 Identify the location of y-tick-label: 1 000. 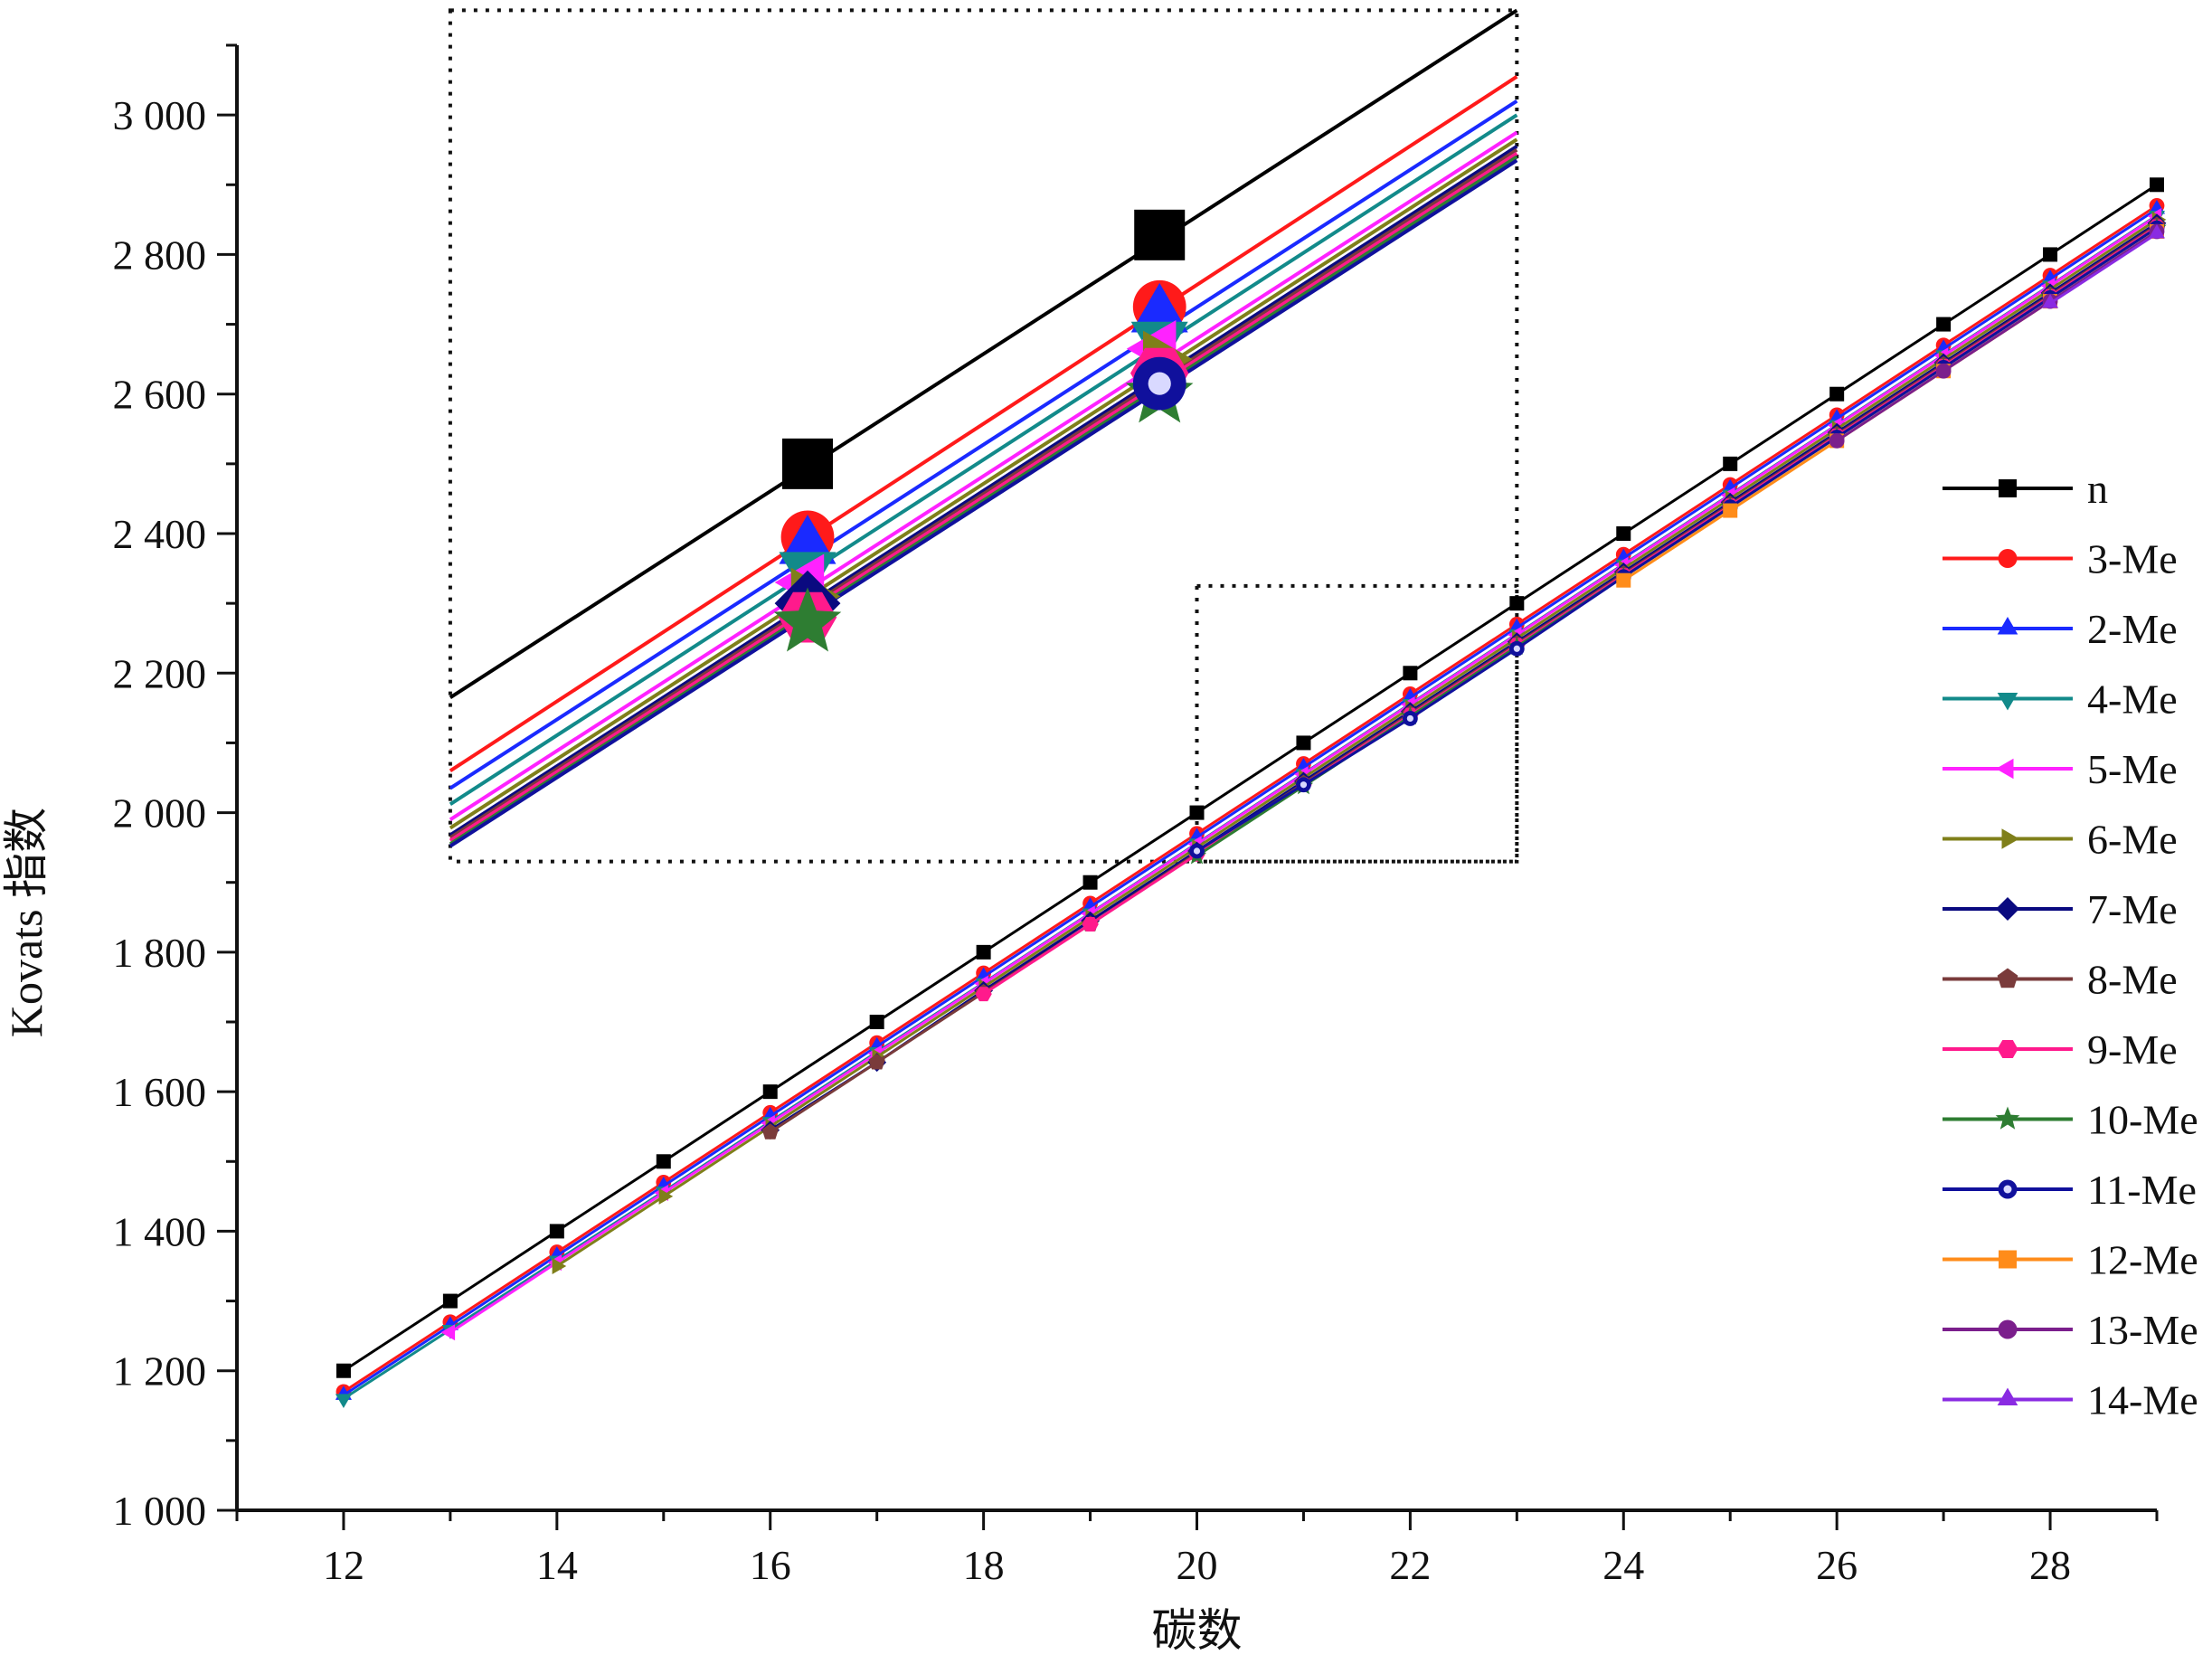
(160, 1511).